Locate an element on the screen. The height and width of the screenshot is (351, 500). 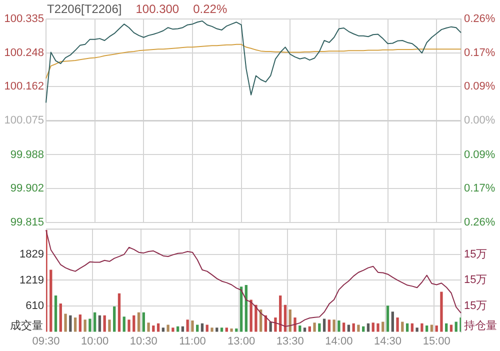
y-tick-label: 99.902 is located at coordinates (27, 188).